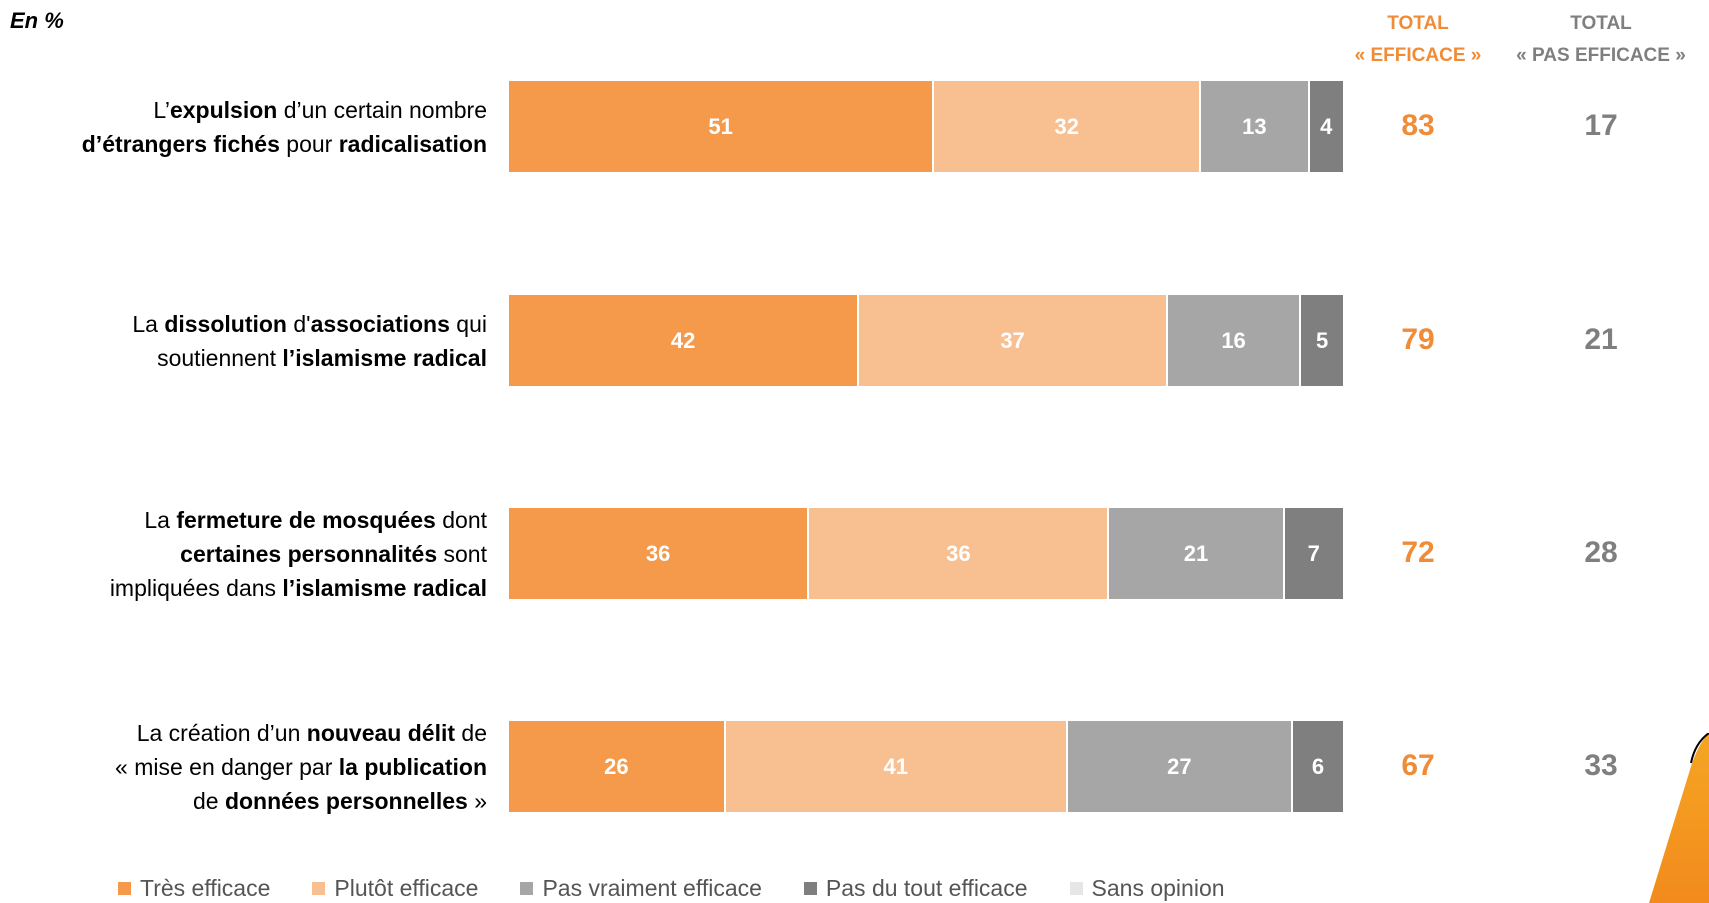  Describe the element at coordinates (1234, 340) in the screenshot. I see `bar-segment: 16` at that location.